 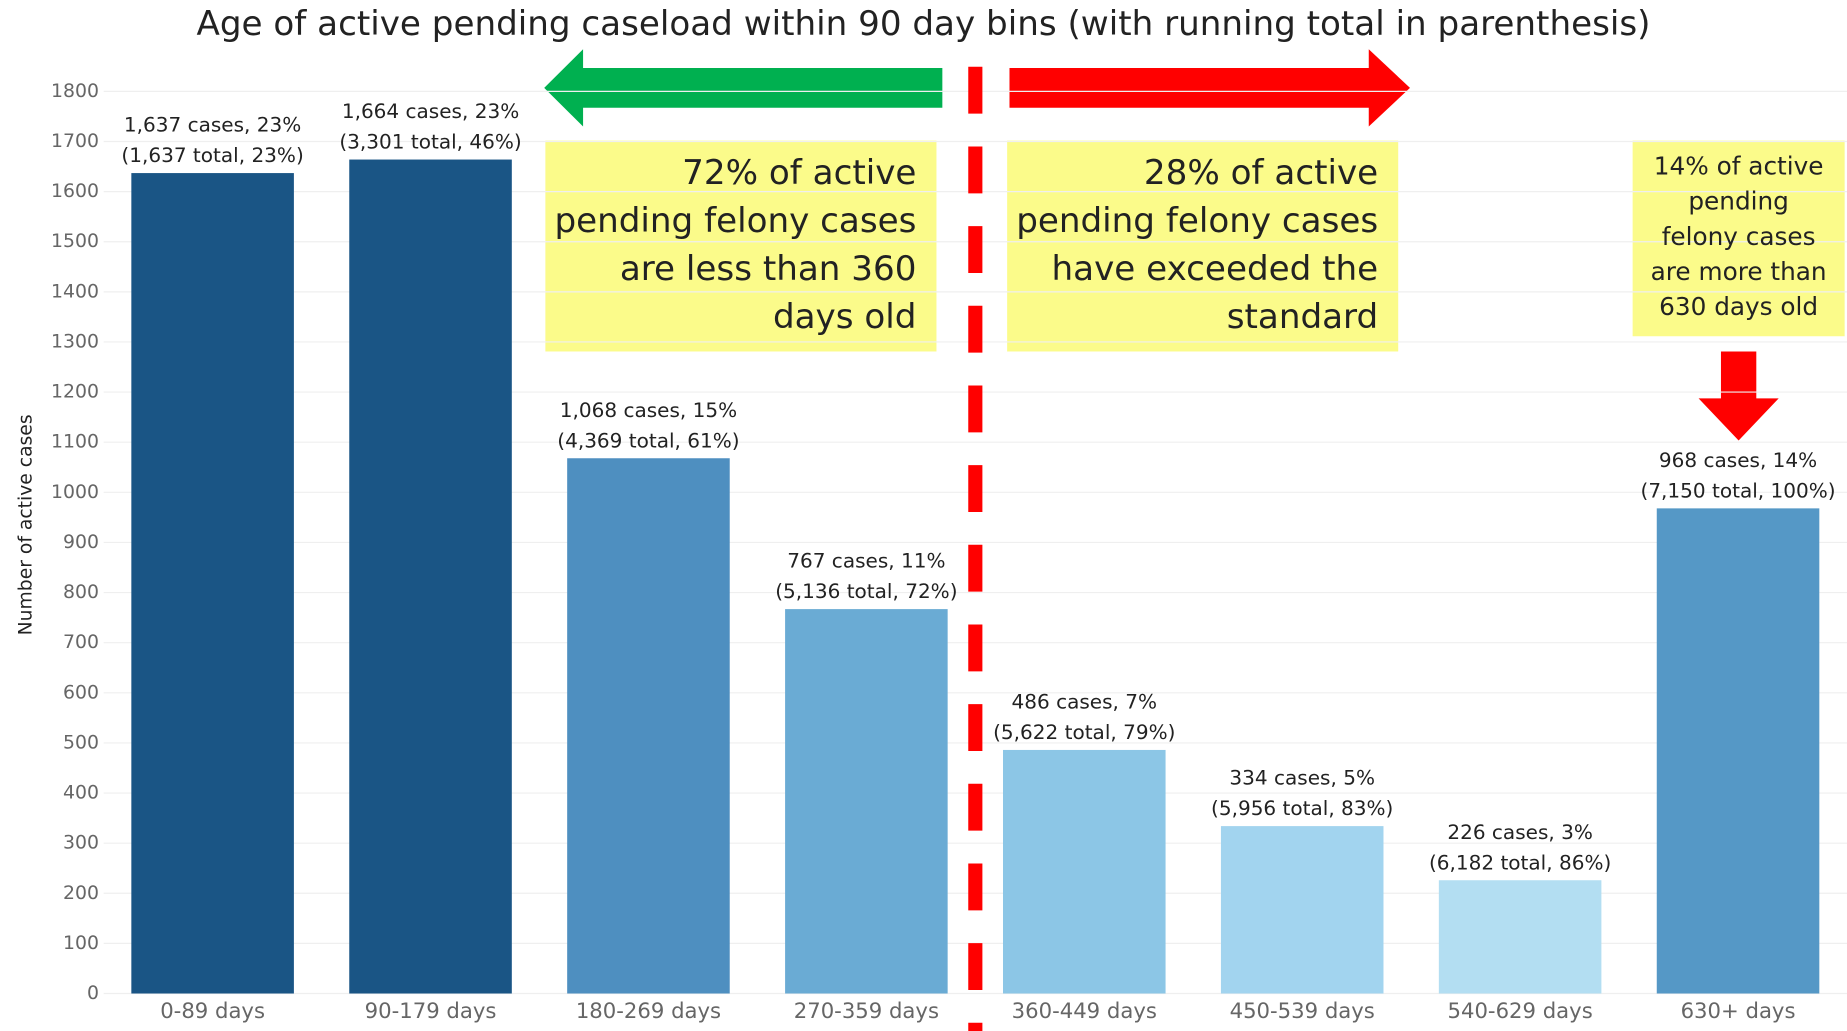 I want to click on annotation-text: 630 days old, so click(x=1738, y=306).